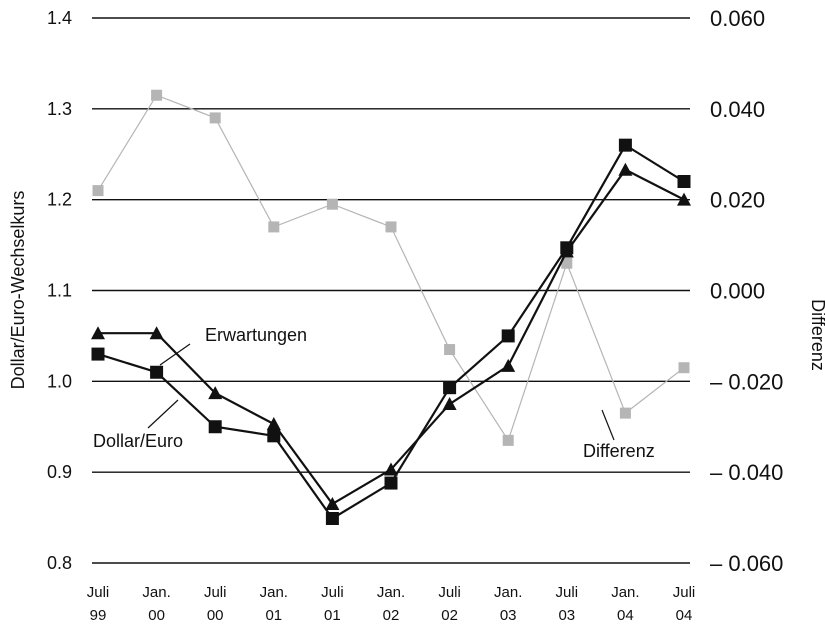 This screenshot has width=825, height=627. What do you see at coordinates (18, 290) in the screenshot?
I see `y-axis-label-left: Dollar/Euro-Wechselkurs` at bounding box center [18, 290].